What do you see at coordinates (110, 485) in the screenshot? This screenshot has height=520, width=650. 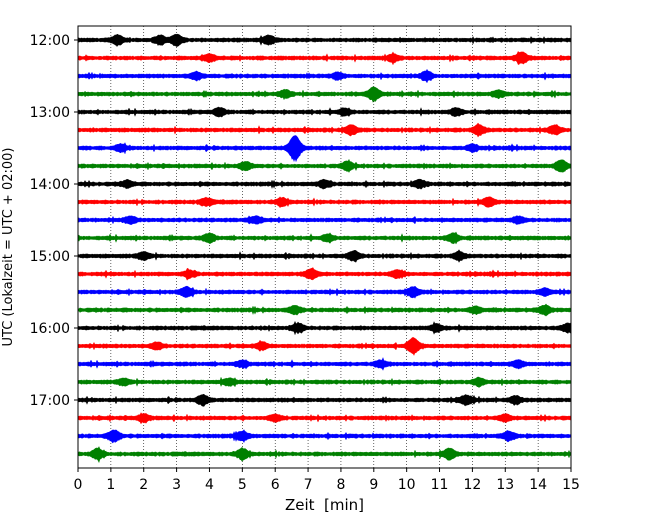 I see `x-tick-label: 1` at bounding box center [110, 485].